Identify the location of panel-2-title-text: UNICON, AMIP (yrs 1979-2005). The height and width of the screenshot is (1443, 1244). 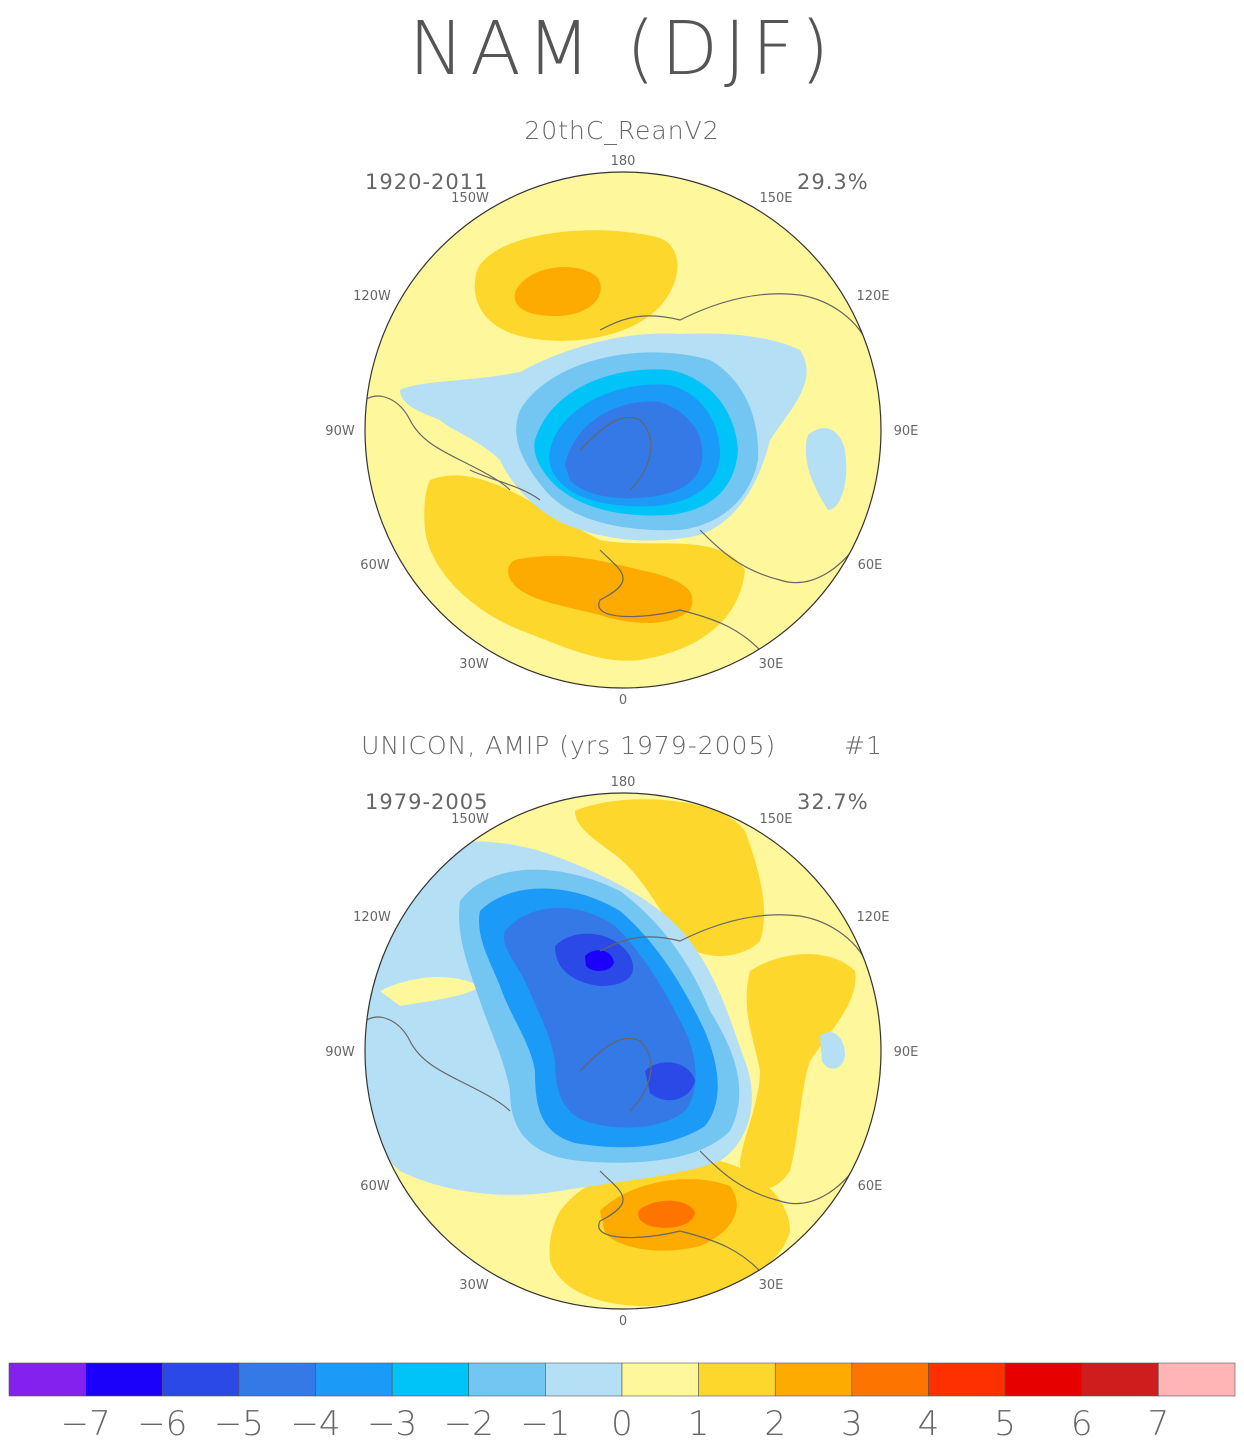
(569, 745).